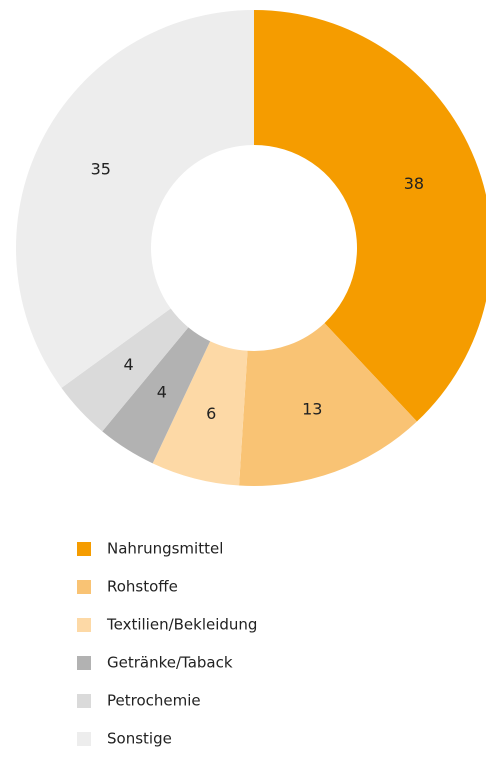 The height and width of the screenshot is (761, 486). I want to click on legend-label: Rohstoffe, so click(142, 587).